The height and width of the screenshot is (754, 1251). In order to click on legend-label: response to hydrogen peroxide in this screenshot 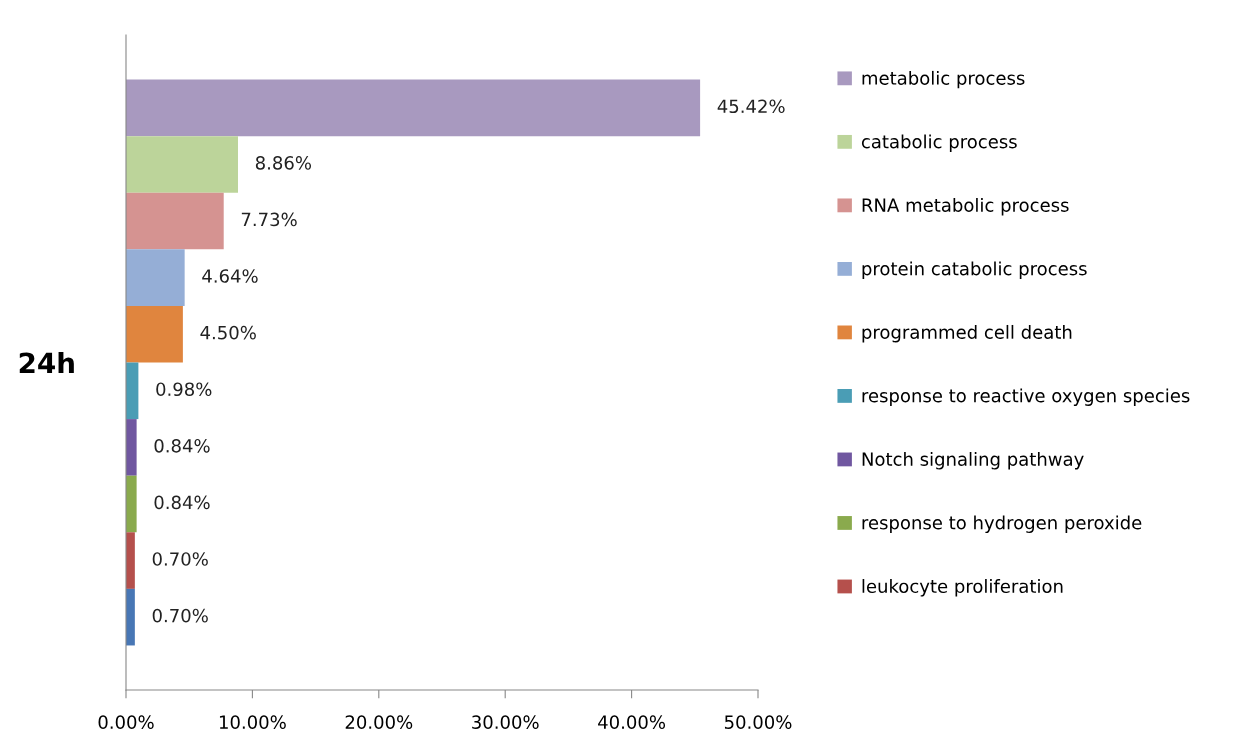, I will do `click(1002, 524)`.